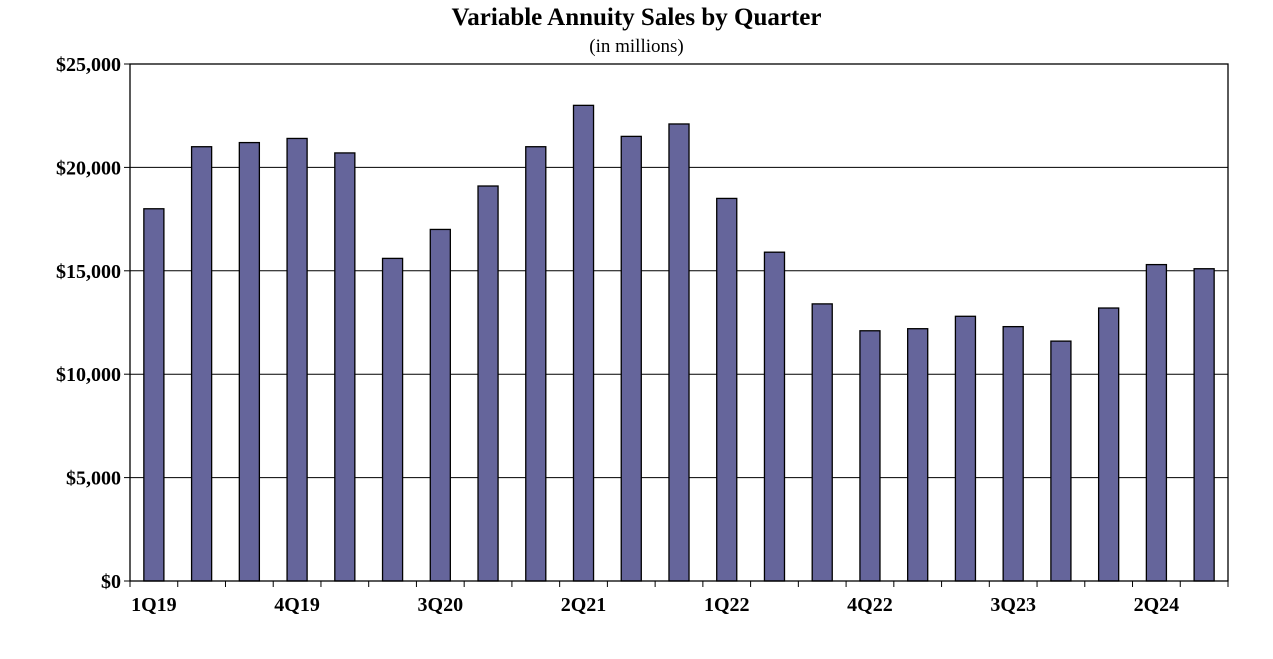 The height and width of the screenshot is (659, 1273). I want to click on bar-3Q22, so click(822, 442).